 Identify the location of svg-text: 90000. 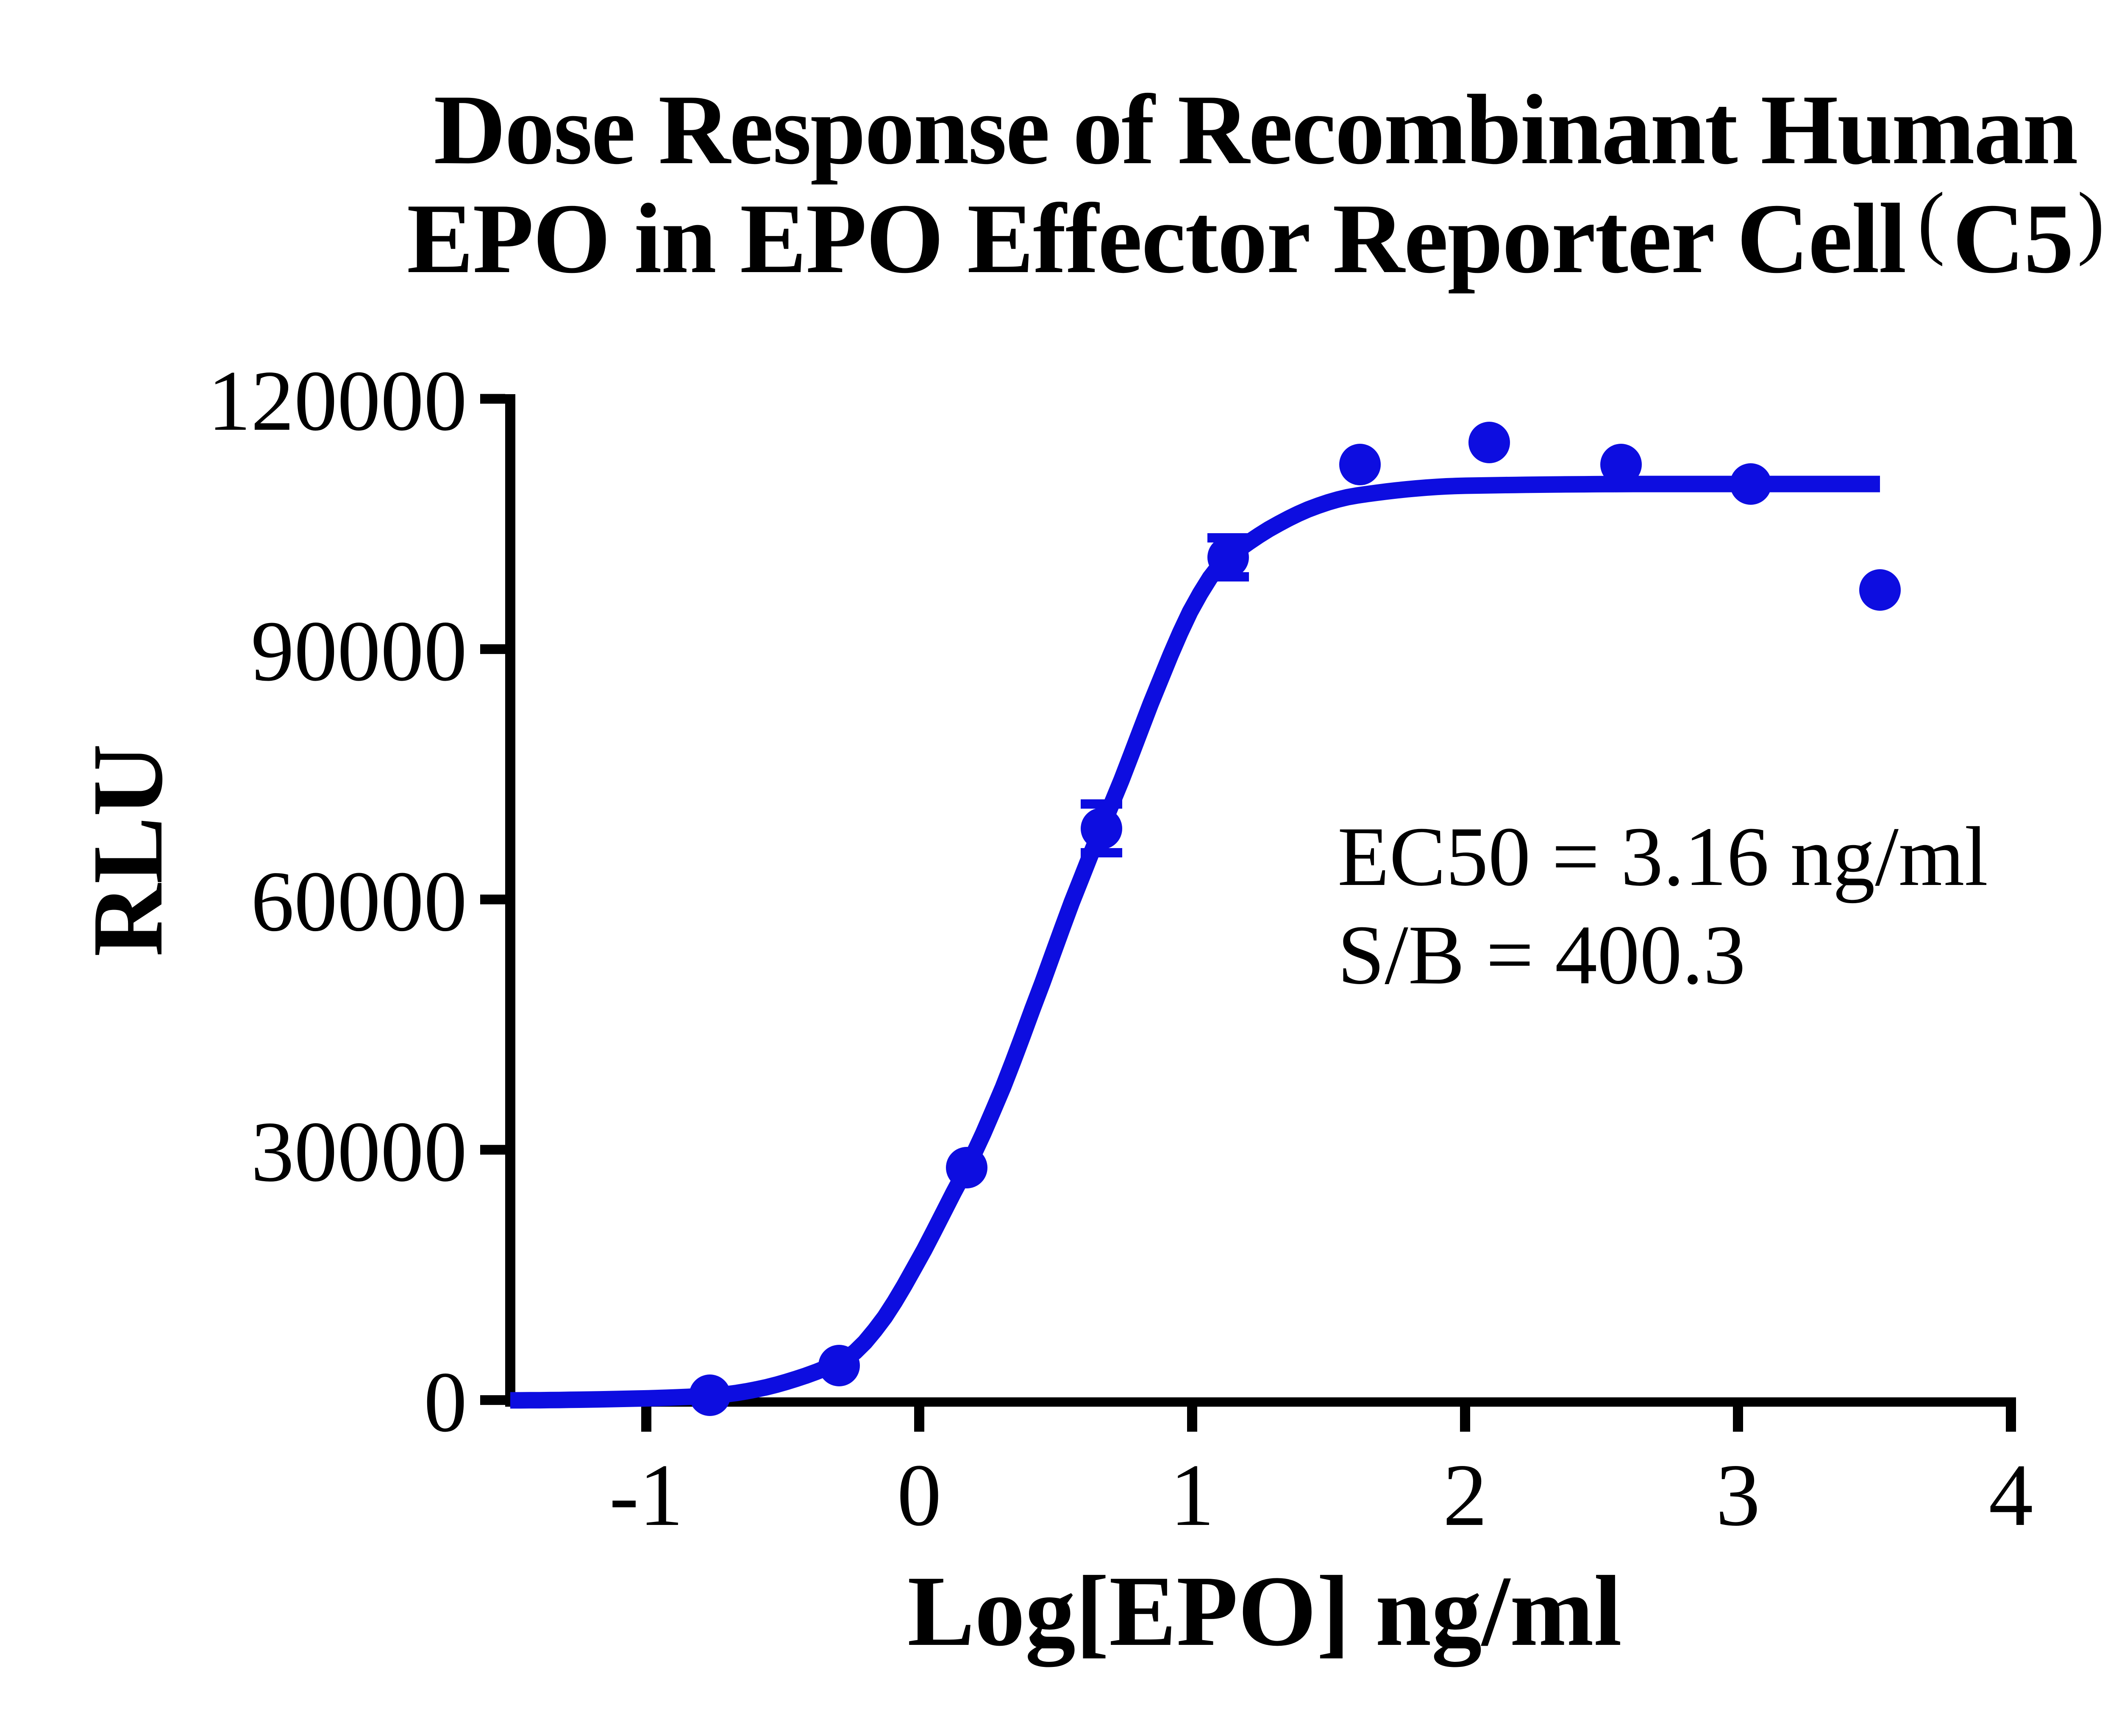
(359, 651).